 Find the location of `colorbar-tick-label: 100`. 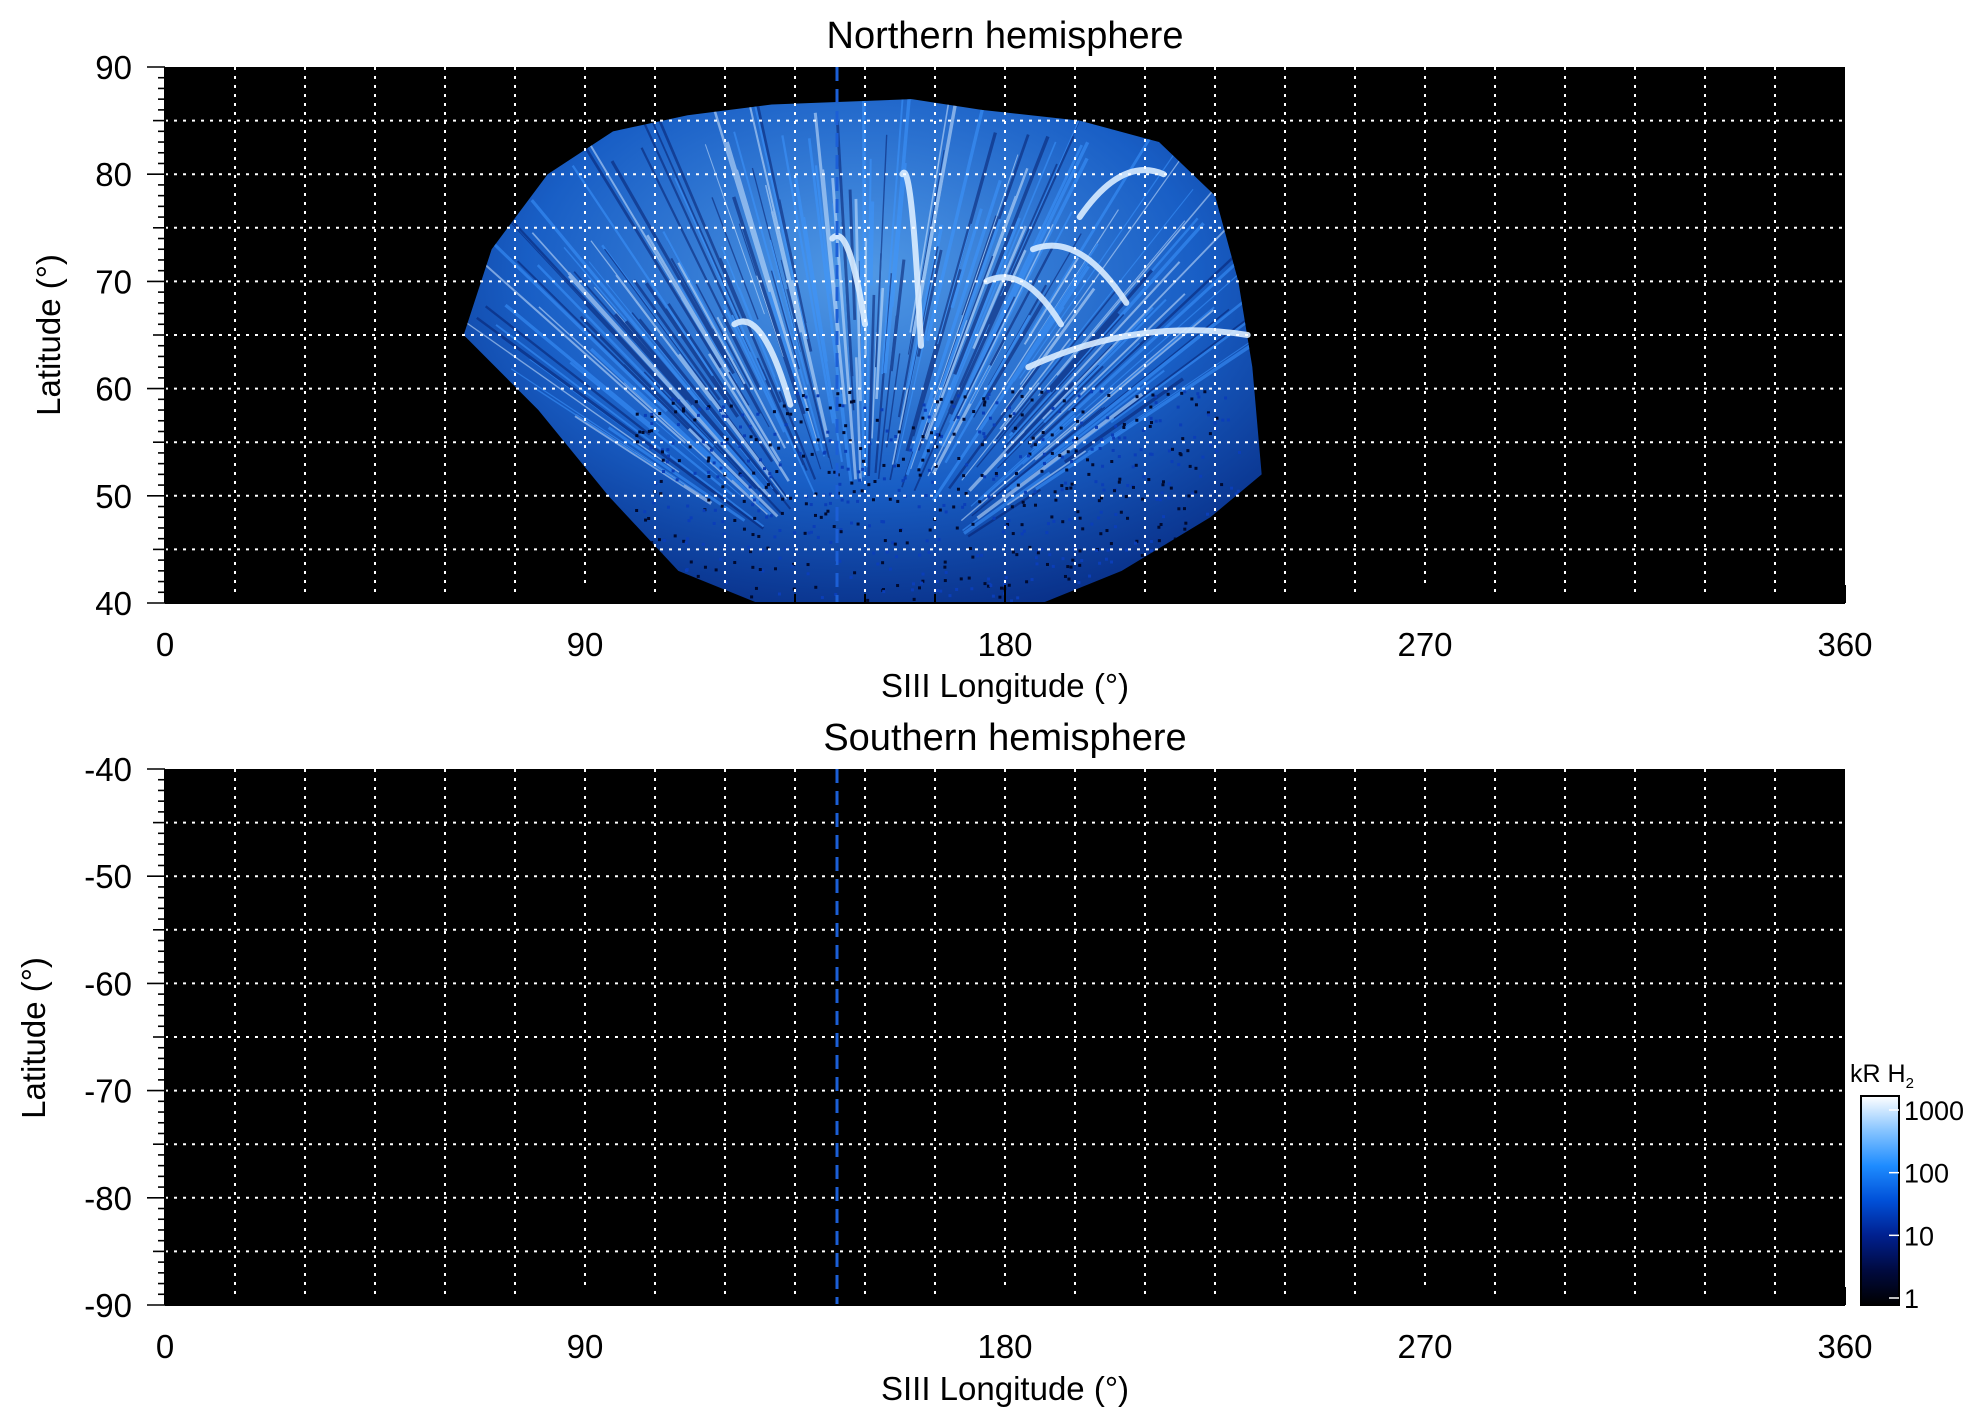

colorbar-tick-label: 100 is located at coordinates (1926, 1174).